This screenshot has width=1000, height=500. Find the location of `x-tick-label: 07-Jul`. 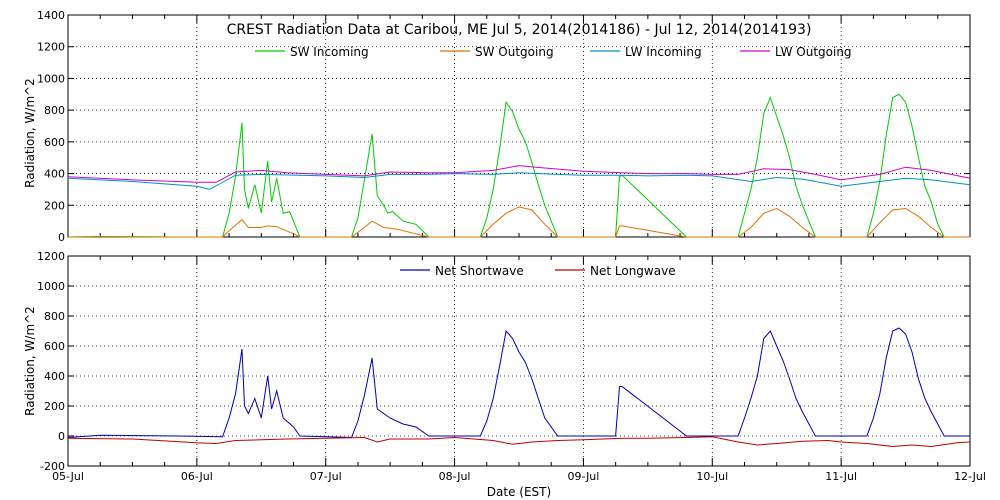

x-tick-label: 07-Jul is located at coordinates (326, 476).